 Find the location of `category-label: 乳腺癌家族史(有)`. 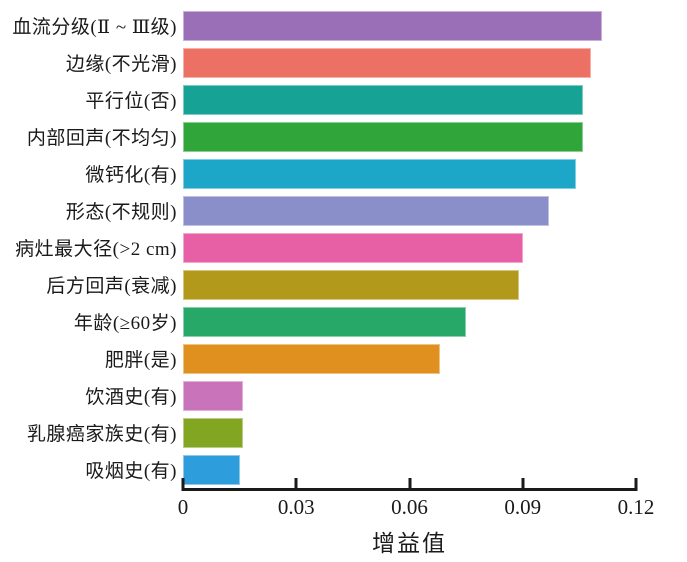

category-label: 乳腺癌家族史(有) is located at coordinates (101, 434).